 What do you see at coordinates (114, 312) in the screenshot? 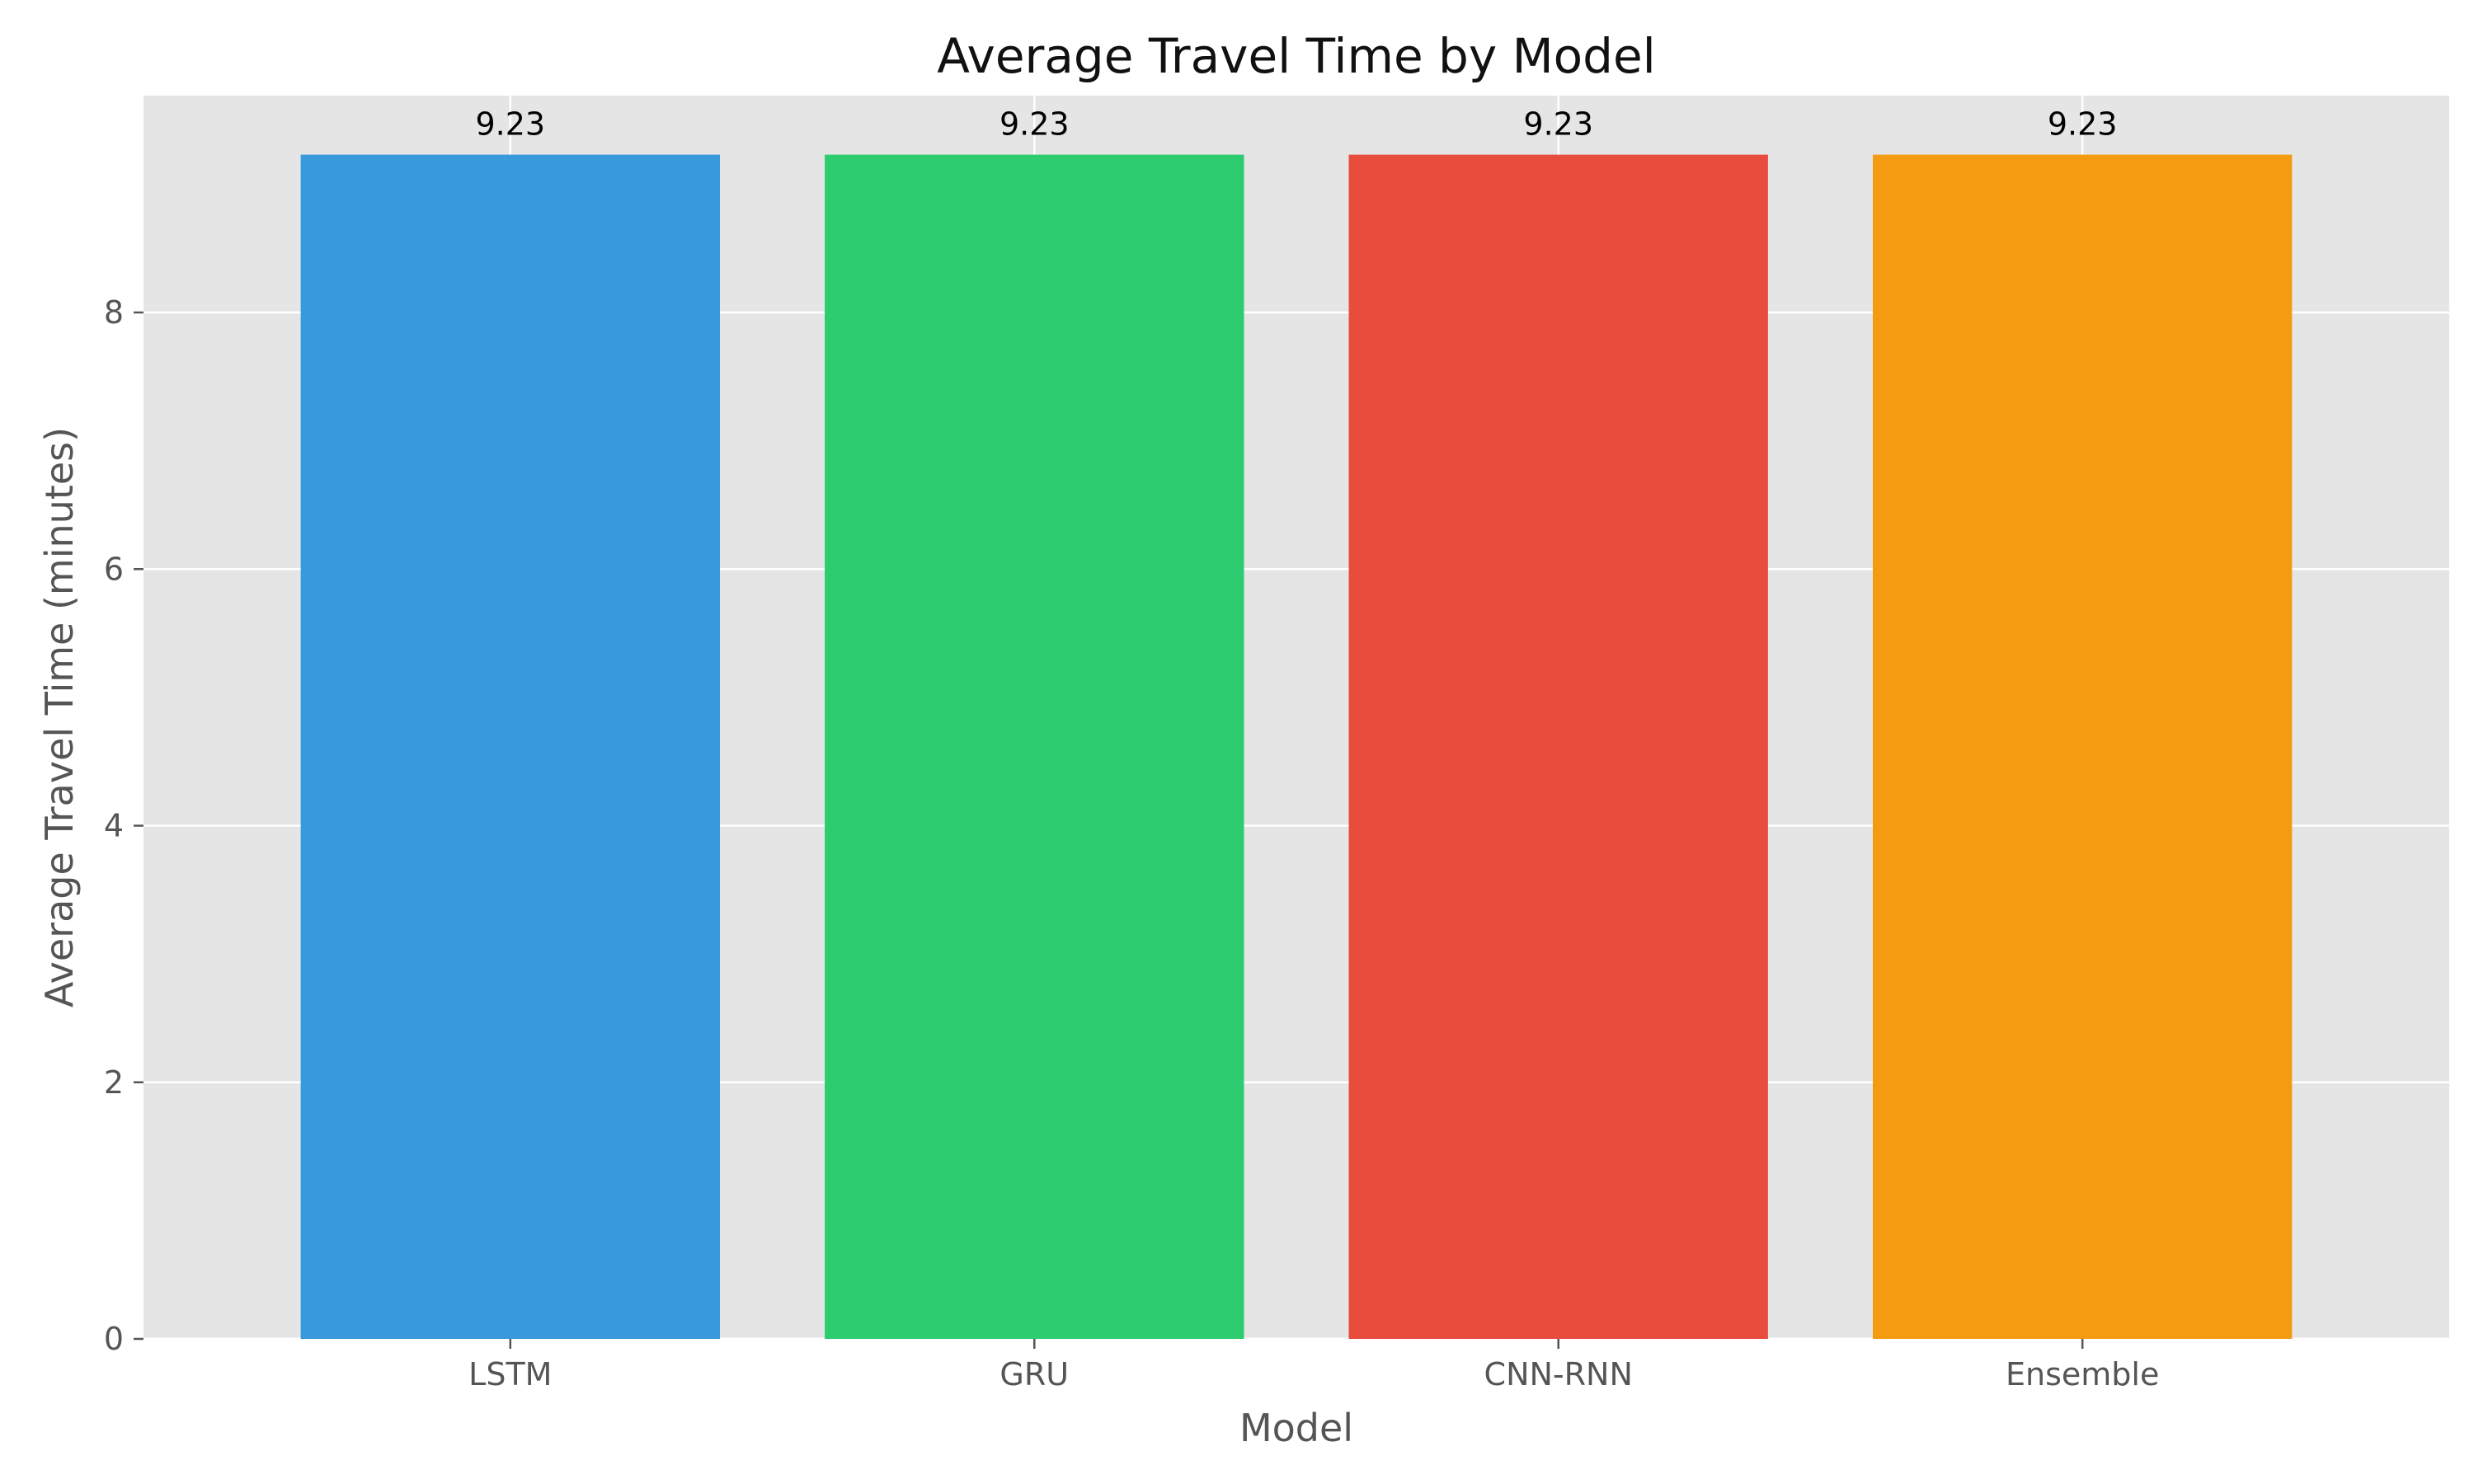
I see `y-tick-label: 8` at bounding box center [114, 312].